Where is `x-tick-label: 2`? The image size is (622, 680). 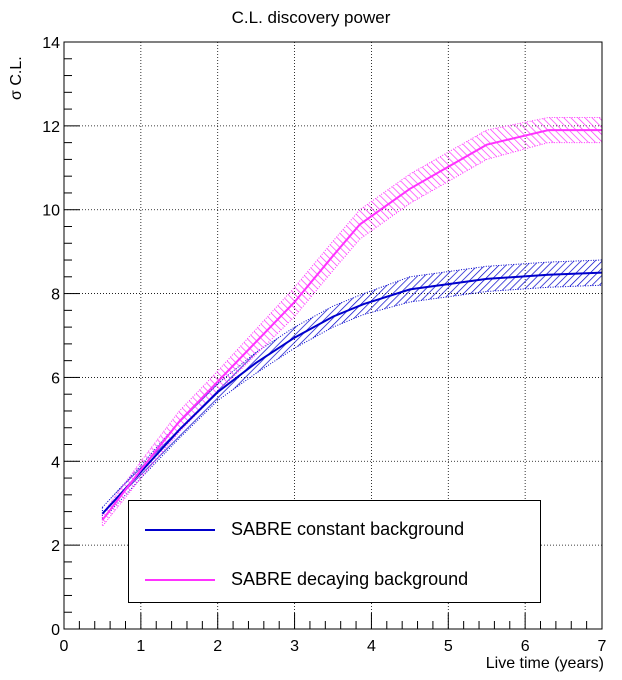
x-tick-label: 2 is located at coordinates (217, 646).